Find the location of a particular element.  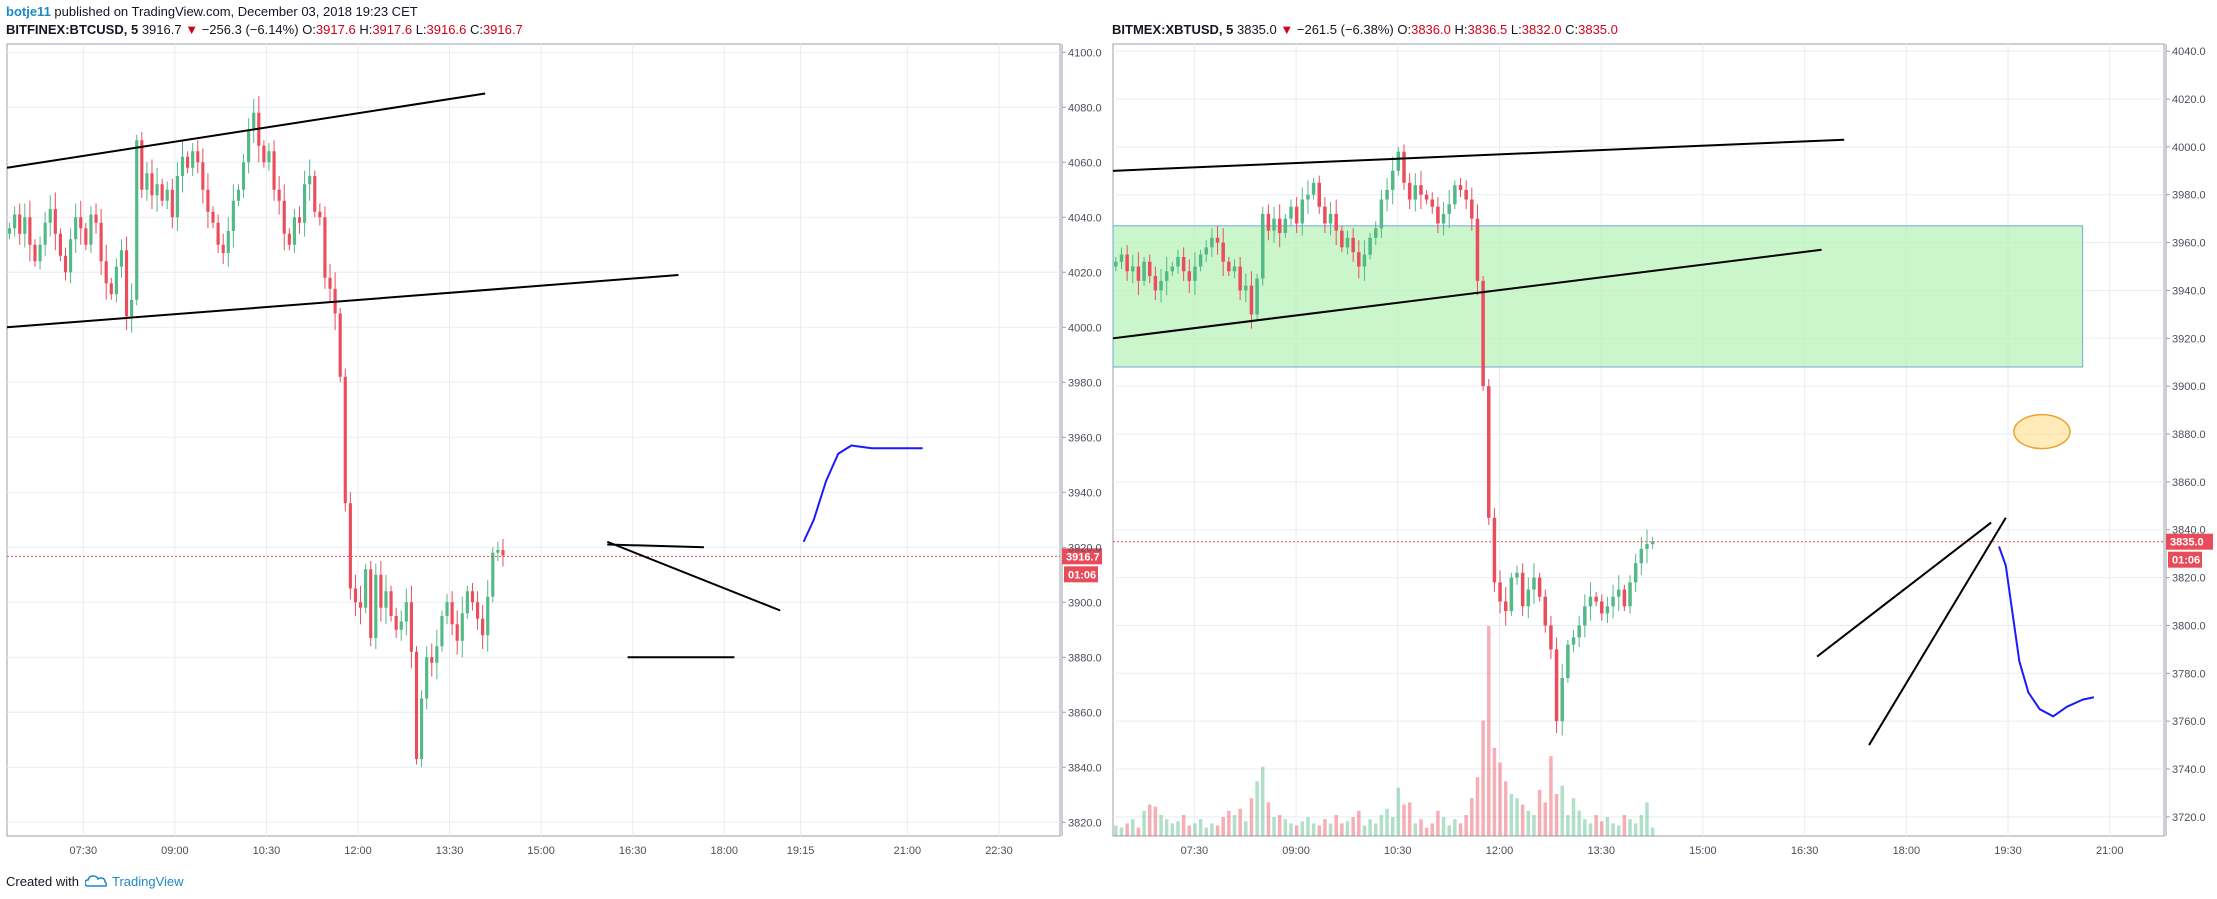

trendline-descending is located at coordinates (693, 576).